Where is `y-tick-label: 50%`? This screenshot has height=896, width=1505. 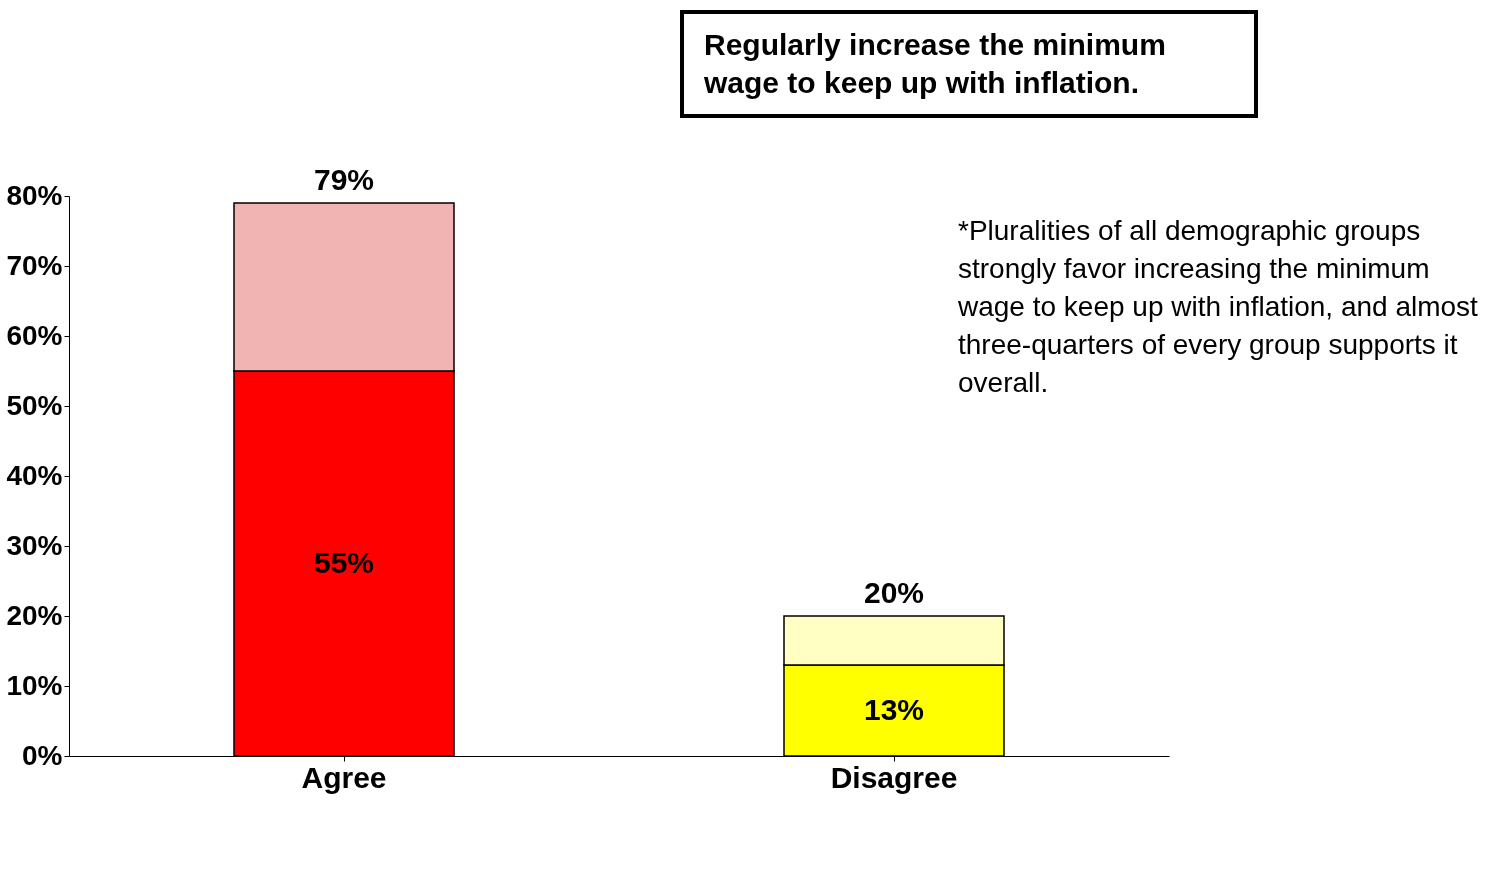 y-tick-label: 50% is located at coordinates (34, 405).